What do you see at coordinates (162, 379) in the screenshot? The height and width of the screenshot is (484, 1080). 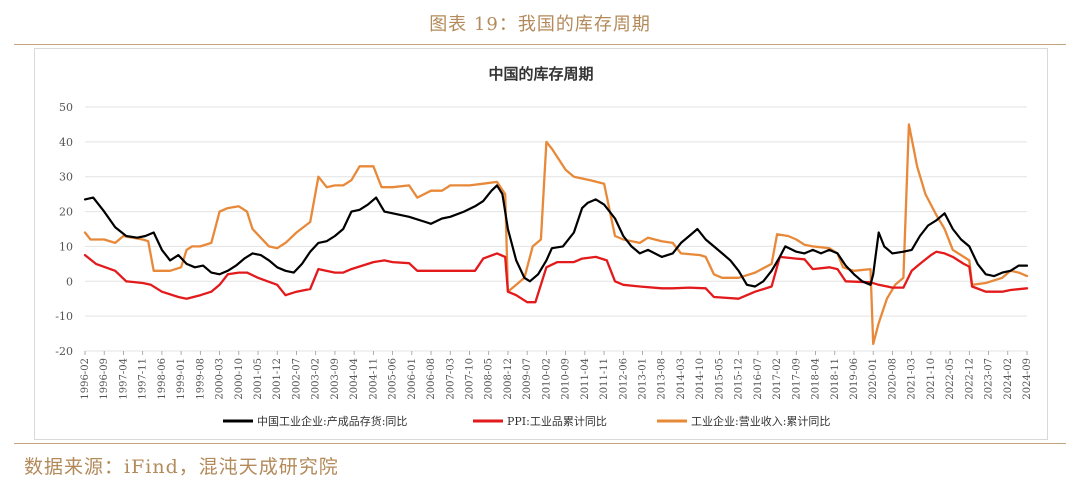 I see `x-tick-label: 1998-06` at bounding box center [162, 379].